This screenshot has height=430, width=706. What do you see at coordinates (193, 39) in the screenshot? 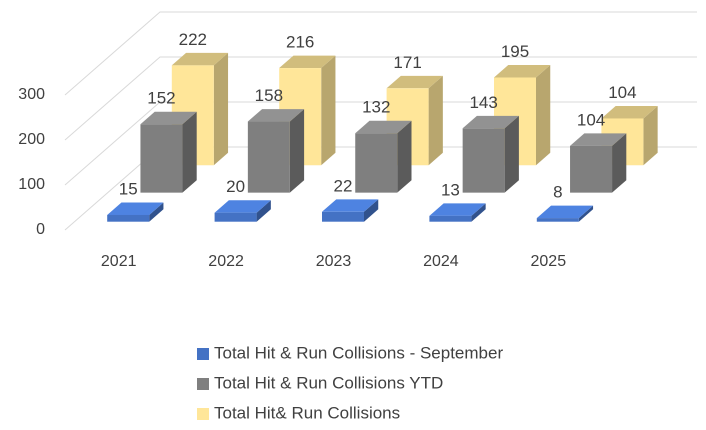
I see `value-label: 222` at bounding box center [193, 39].